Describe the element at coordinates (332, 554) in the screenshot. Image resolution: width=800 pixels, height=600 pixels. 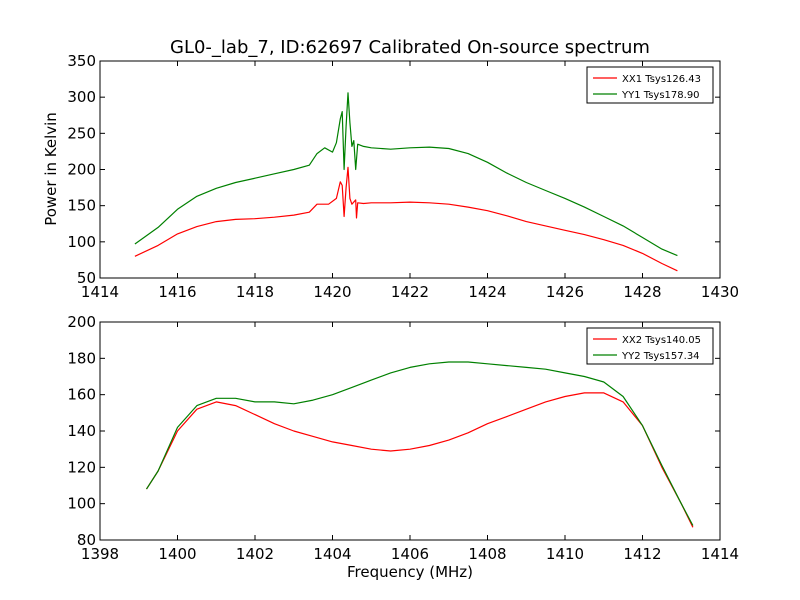
I see `x-tick-label: 1404` at that location.